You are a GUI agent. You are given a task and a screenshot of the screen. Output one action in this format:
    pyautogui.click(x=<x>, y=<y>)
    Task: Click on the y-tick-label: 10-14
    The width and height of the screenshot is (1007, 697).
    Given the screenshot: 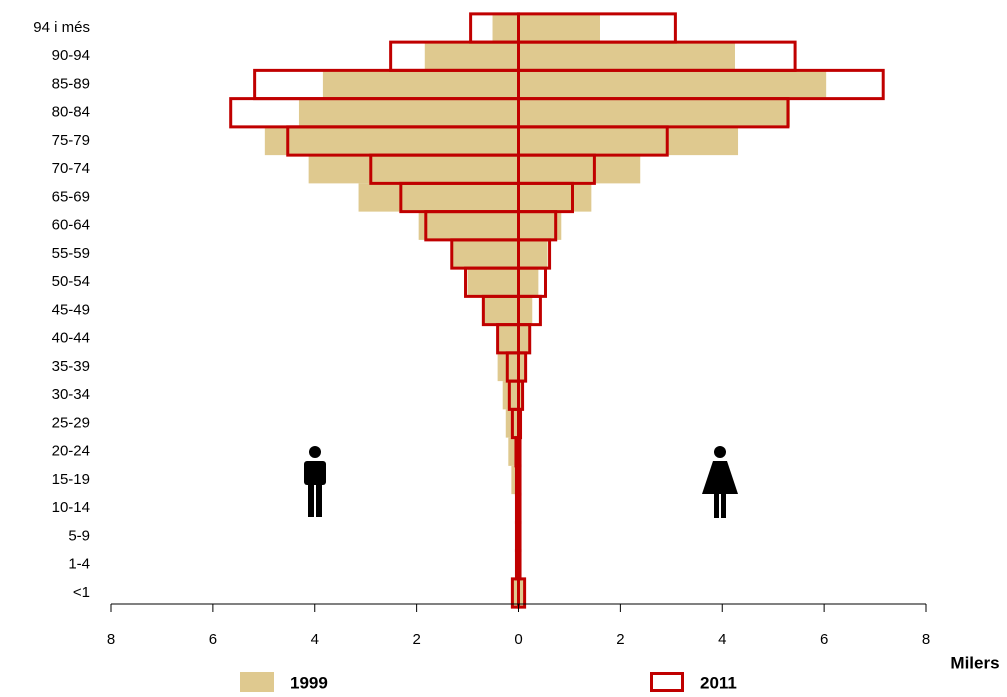 What is the action you would take?
    pyautogui.click(x=71, y=507)
    